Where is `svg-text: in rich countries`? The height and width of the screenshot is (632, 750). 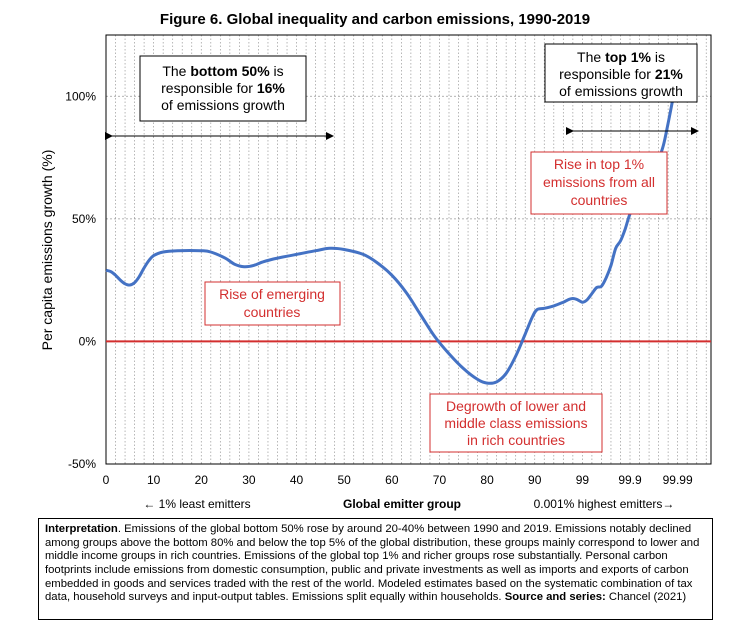 svg-text: in rich countries is located at coordinates (516, 440).